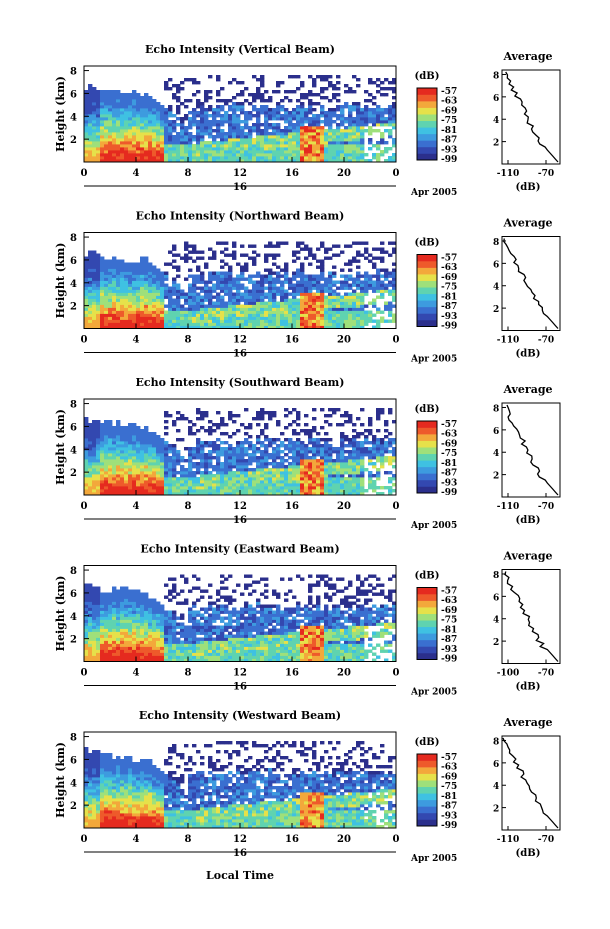 The width and height of the screenshot is (610, 929). I want to click on colorbar-tick-label: -99, so click(449, 493).